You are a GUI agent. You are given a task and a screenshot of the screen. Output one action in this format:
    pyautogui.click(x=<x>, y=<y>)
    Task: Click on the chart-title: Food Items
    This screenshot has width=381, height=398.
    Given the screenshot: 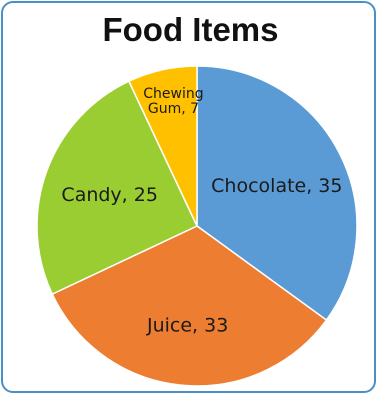 What is the action you would take?
    pyautogui.click(x=190, y=29)
    